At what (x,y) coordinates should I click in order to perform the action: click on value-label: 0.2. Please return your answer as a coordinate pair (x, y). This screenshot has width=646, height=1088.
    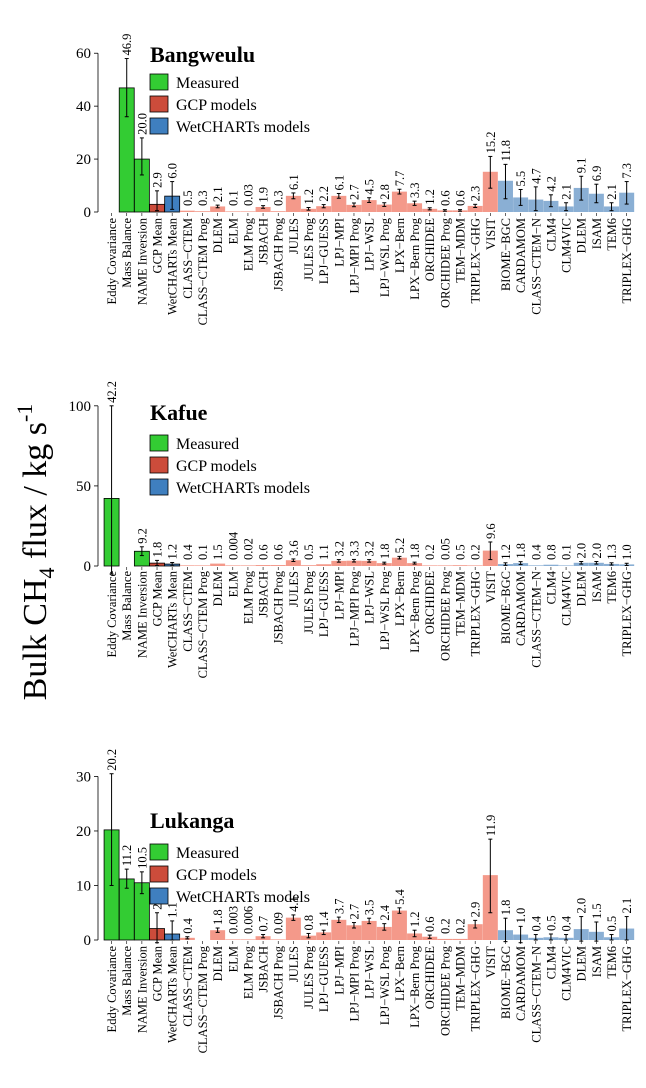
    Looking at the image, I should click on (476, 552).